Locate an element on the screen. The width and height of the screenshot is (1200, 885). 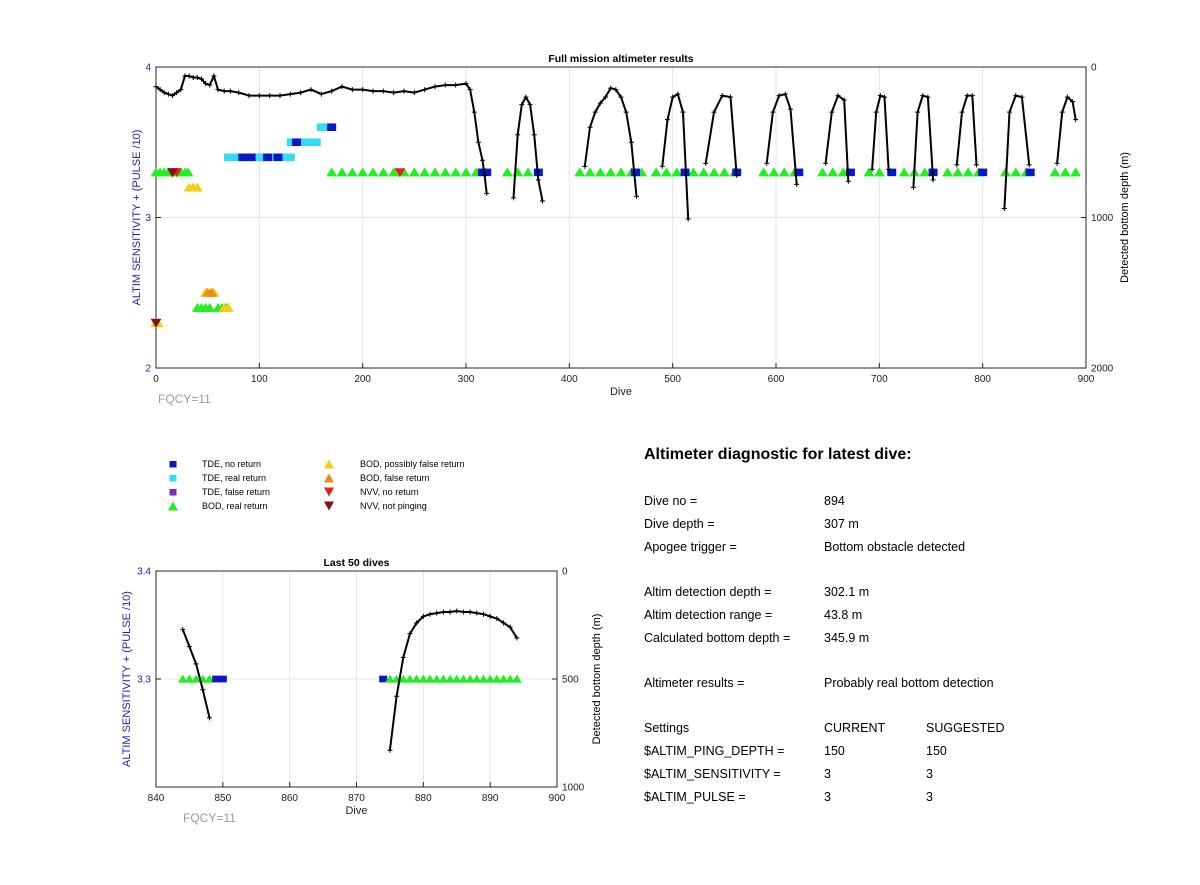
x-tick-label: 400 is located at coordinates (569, 379).